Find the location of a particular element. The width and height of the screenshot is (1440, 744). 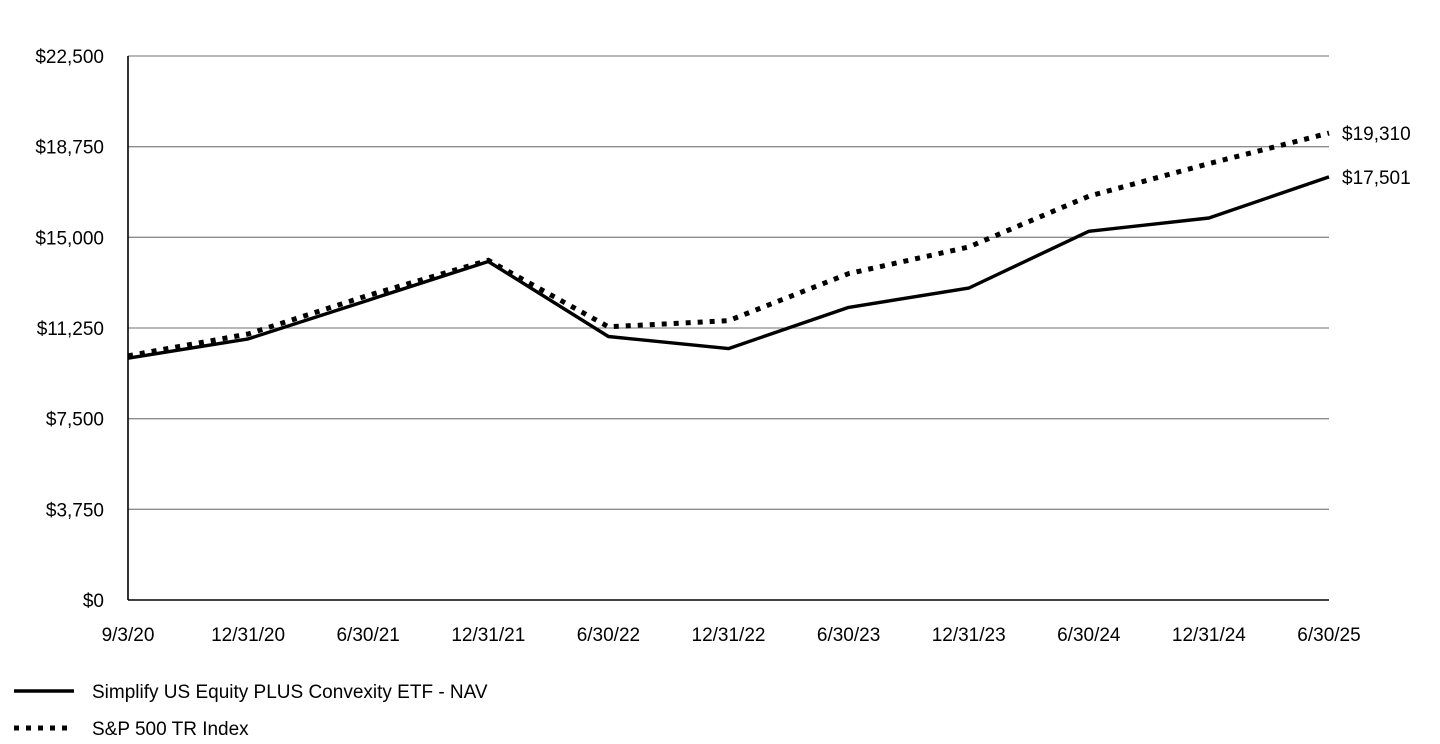

x-tick-label: 6/30/23 is located at coordinates (848, 635).